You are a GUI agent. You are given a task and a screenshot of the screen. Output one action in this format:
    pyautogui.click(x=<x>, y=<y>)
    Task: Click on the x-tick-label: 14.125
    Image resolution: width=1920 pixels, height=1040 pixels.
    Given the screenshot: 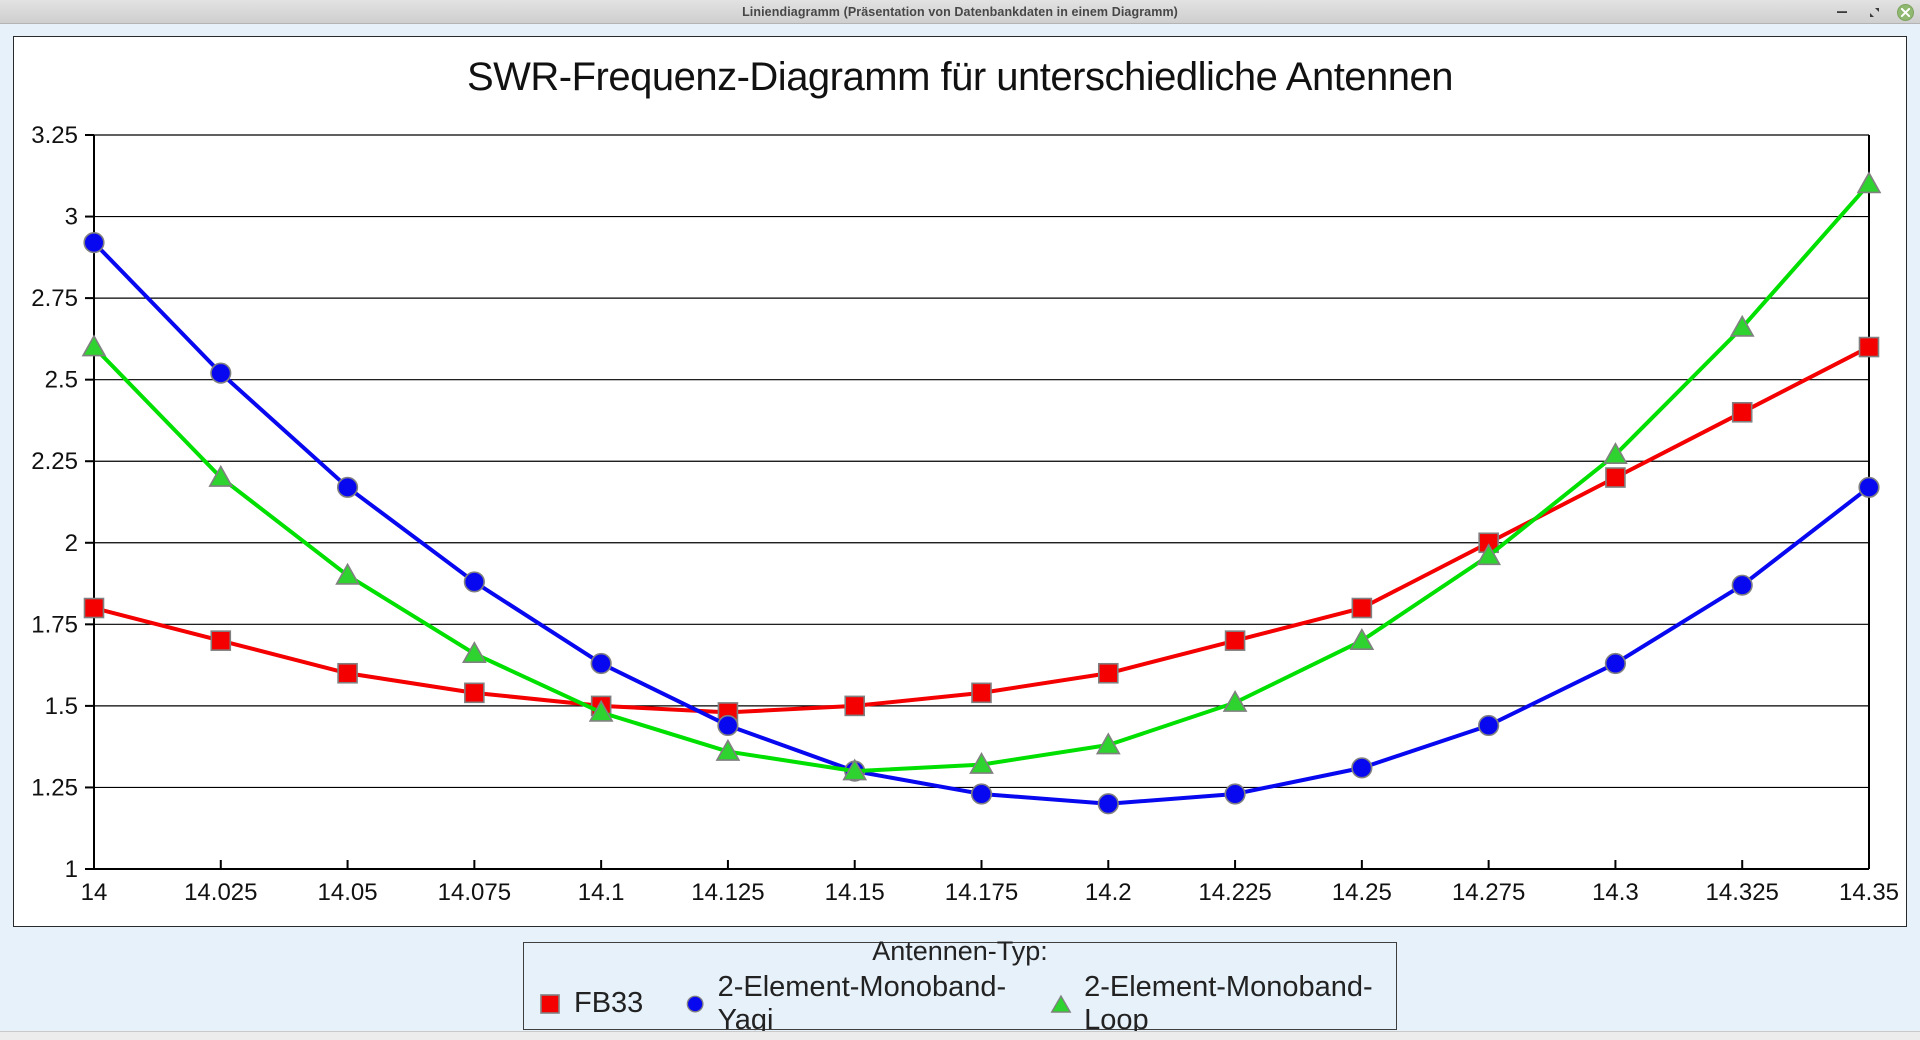 What is the action you would take?
    pyautogui.click(x=727, y=892)
    